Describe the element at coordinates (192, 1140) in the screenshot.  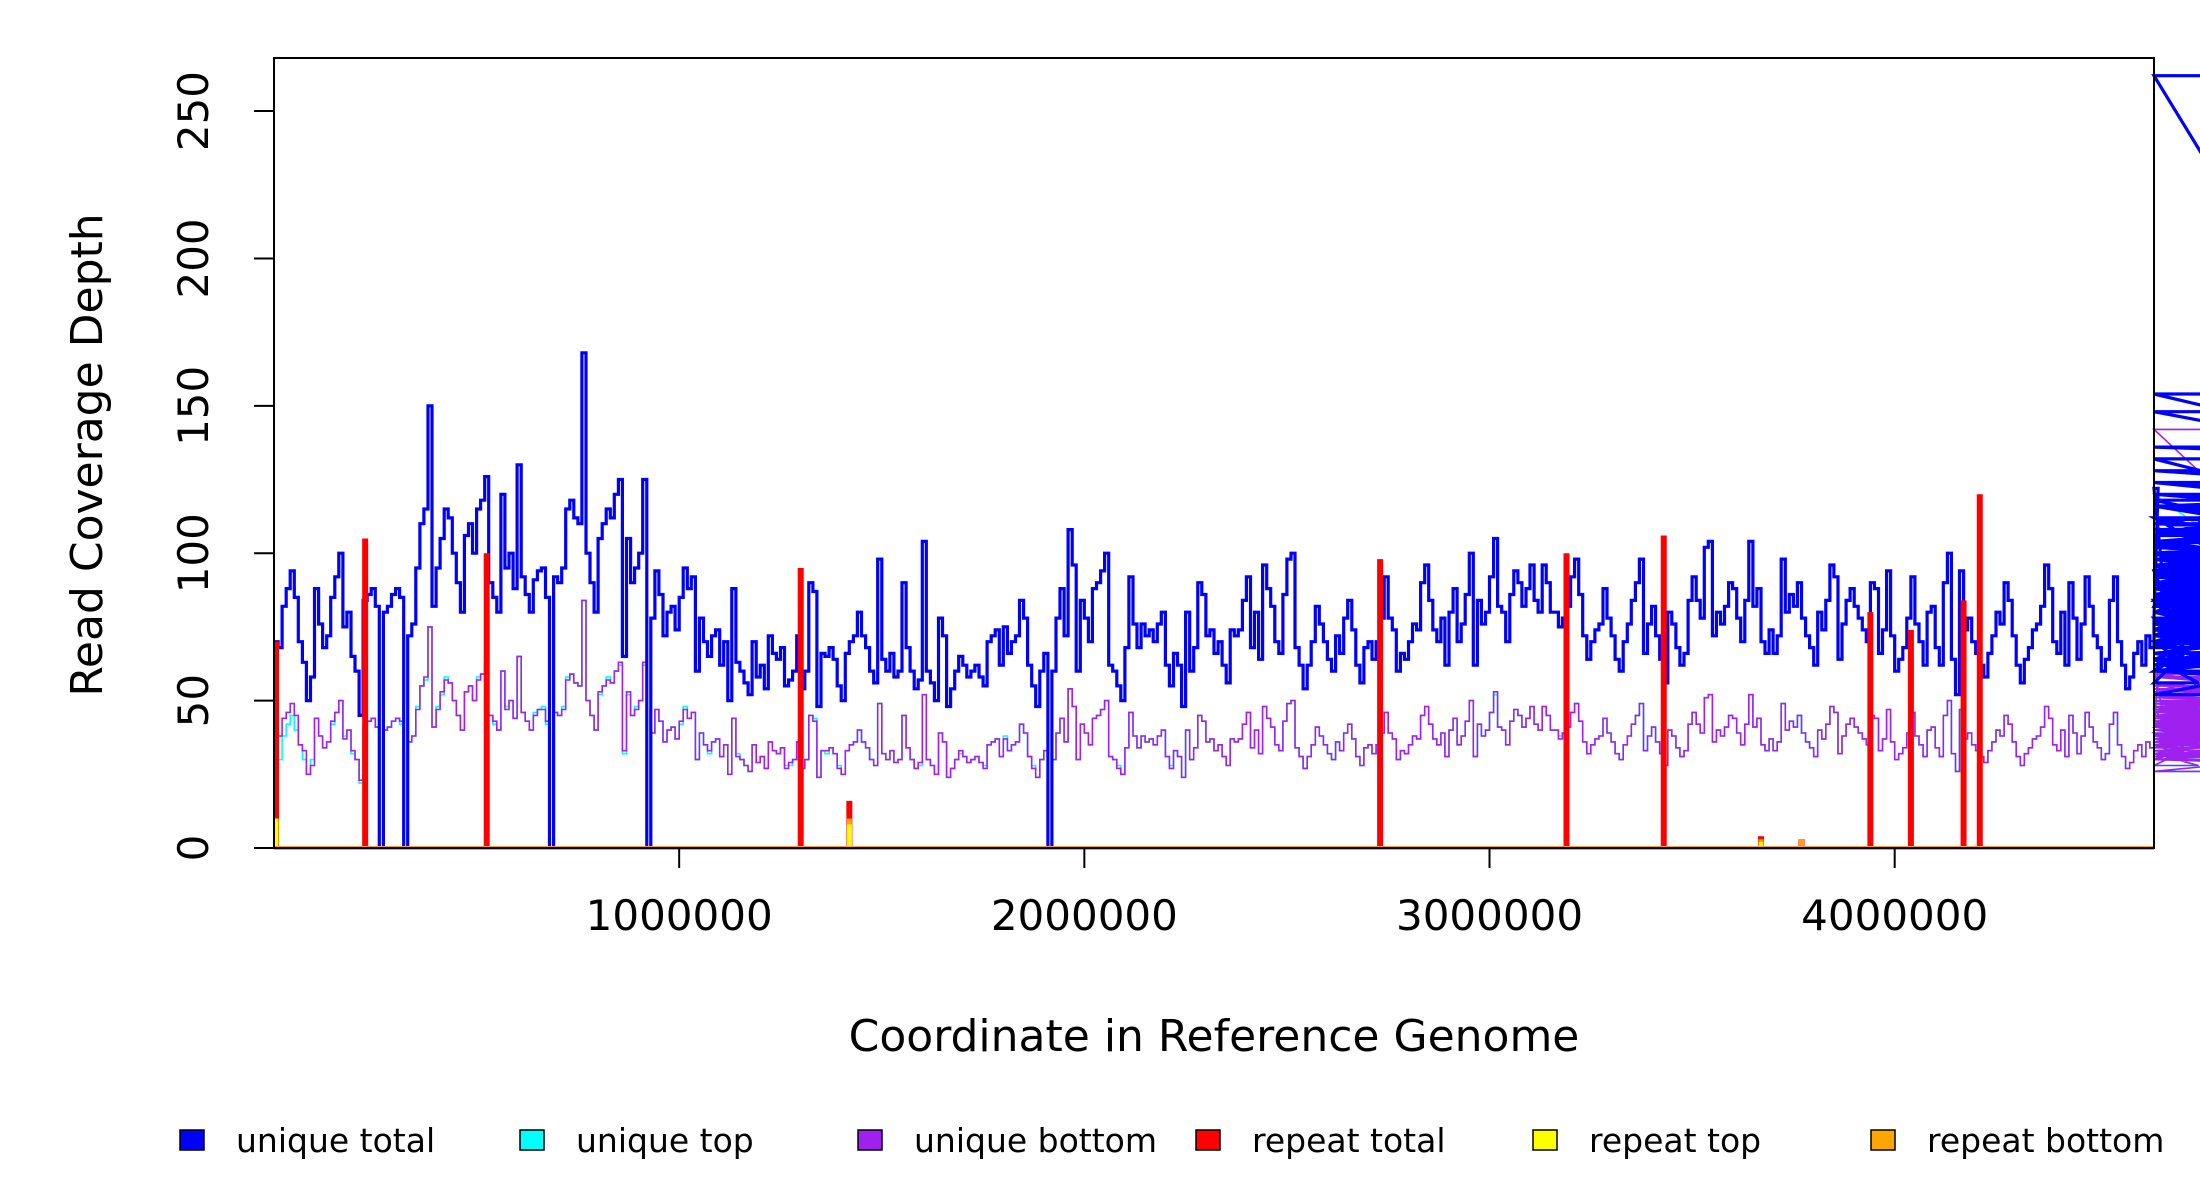
I see `legend-swatch-unique-total` at that location.